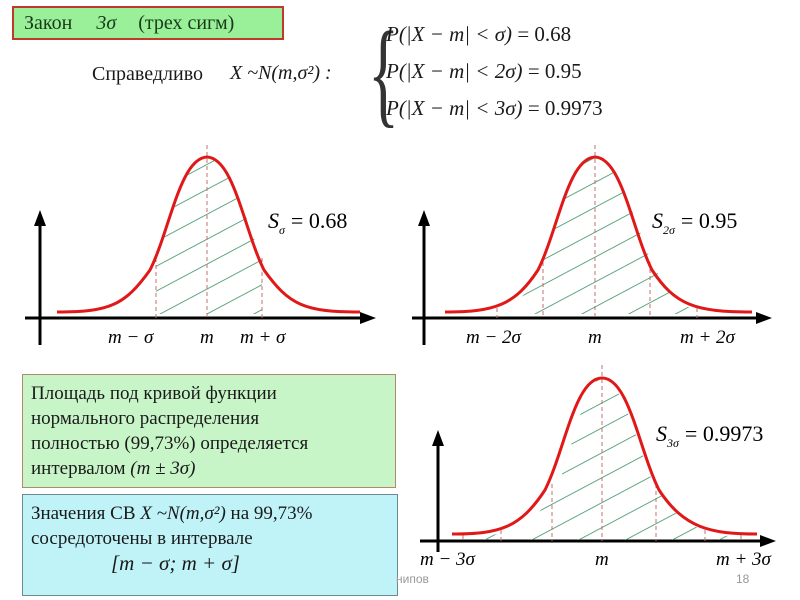 The width and height of the screenshot is (800, 600). Describe the element at coordinates (131, 337) in the screenshot. I see `tick-m-minus-sigma: m − σ` at that location.